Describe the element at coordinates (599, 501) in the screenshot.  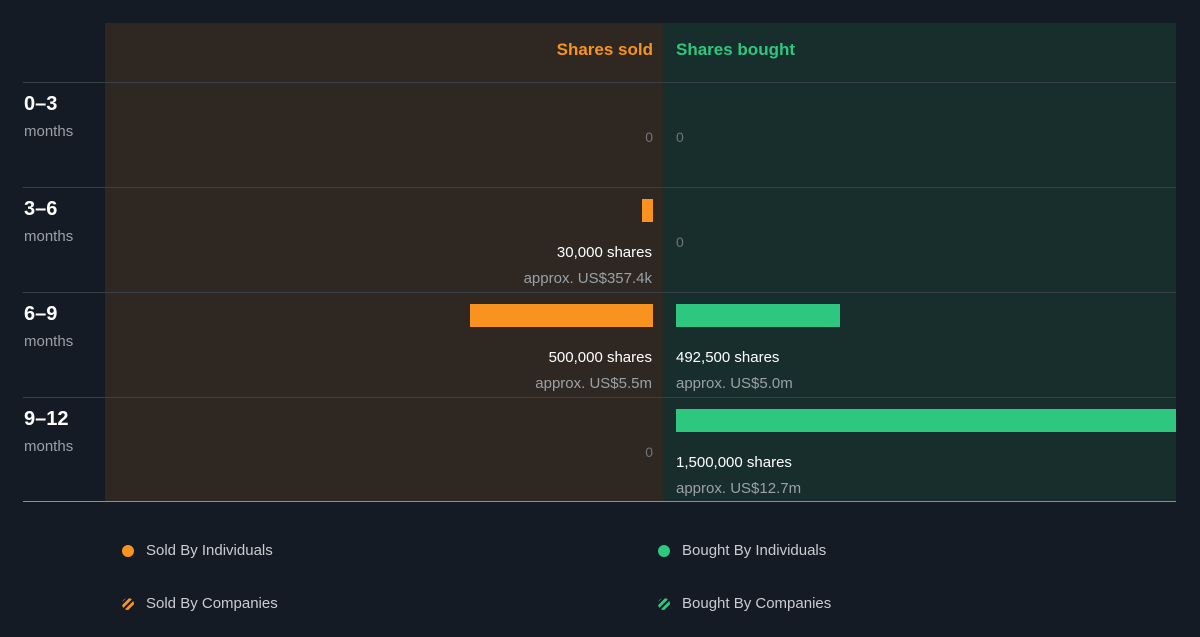
I see `chart-bottom-rule` at that location.